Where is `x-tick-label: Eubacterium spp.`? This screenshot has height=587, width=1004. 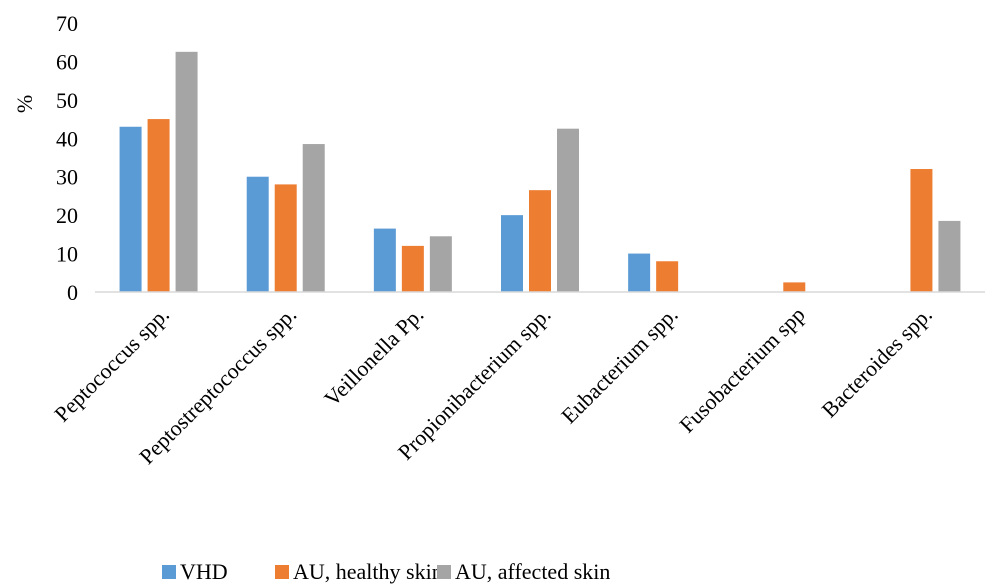
x-tick-label: Eubacterium spp. is located at coordinates (619, 365).